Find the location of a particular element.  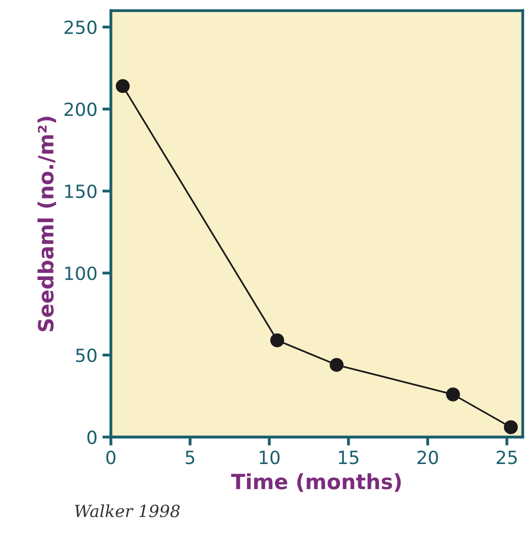

y-tick-label: 50 is located at coordinates (86, 355).